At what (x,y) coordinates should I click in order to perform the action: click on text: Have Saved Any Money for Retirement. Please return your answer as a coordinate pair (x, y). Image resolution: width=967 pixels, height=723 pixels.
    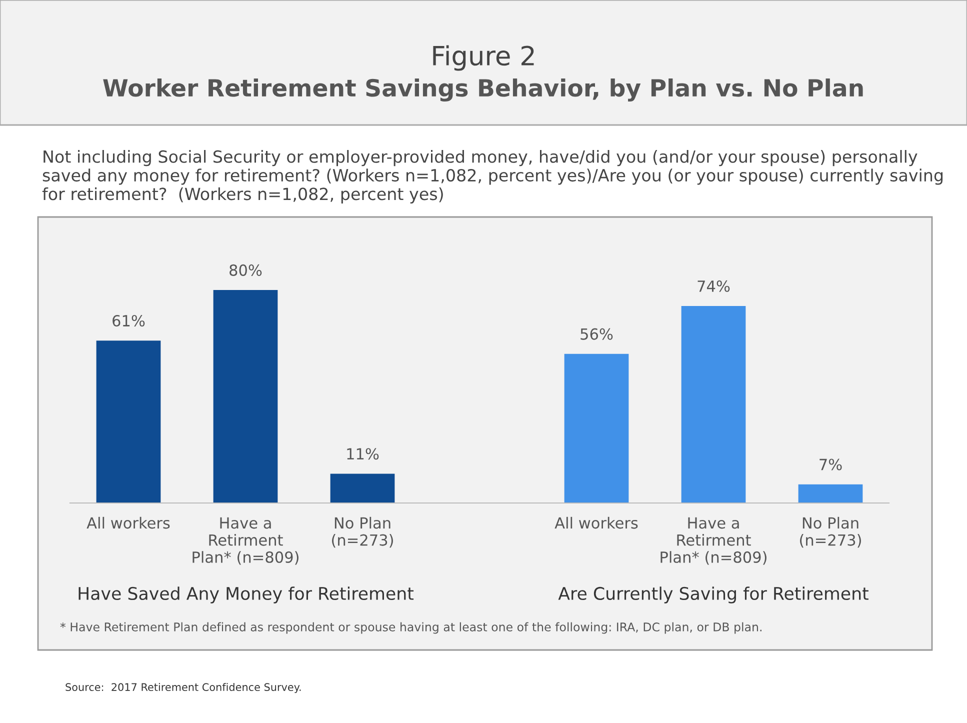
    Looking at the image, I should click on (246, 595).